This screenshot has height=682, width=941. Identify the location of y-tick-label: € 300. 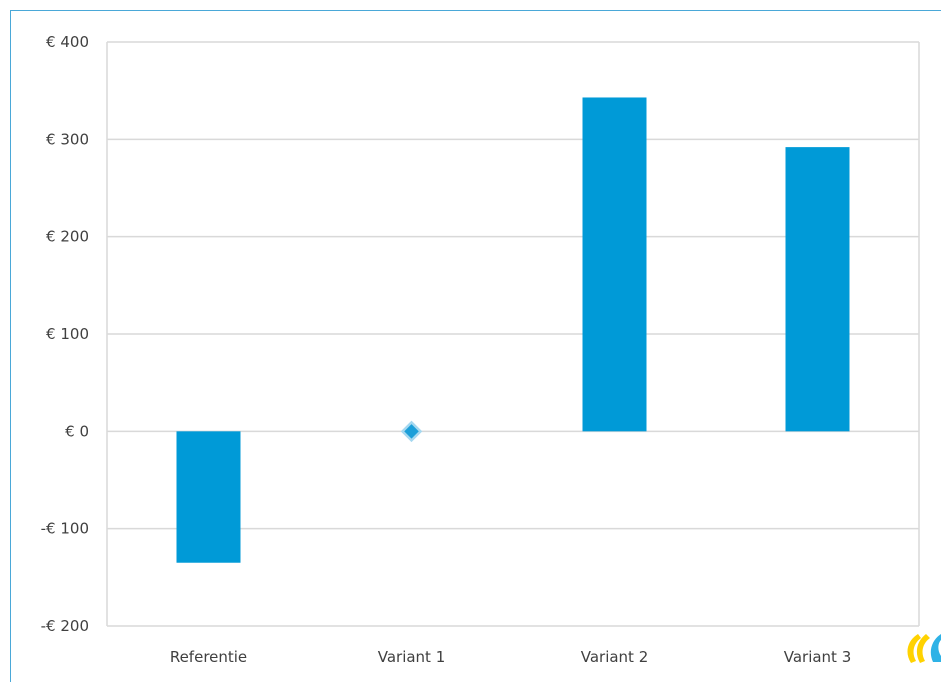
(67, 139).